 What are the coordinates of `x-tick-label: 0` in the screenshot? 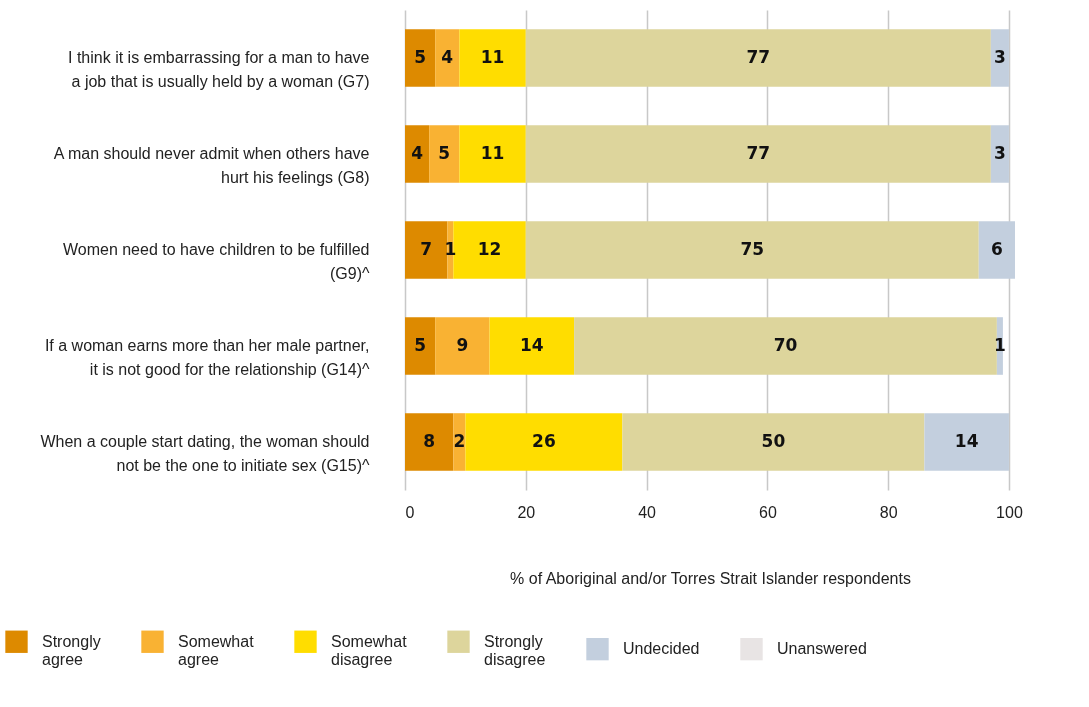 It's located at (410, 512).